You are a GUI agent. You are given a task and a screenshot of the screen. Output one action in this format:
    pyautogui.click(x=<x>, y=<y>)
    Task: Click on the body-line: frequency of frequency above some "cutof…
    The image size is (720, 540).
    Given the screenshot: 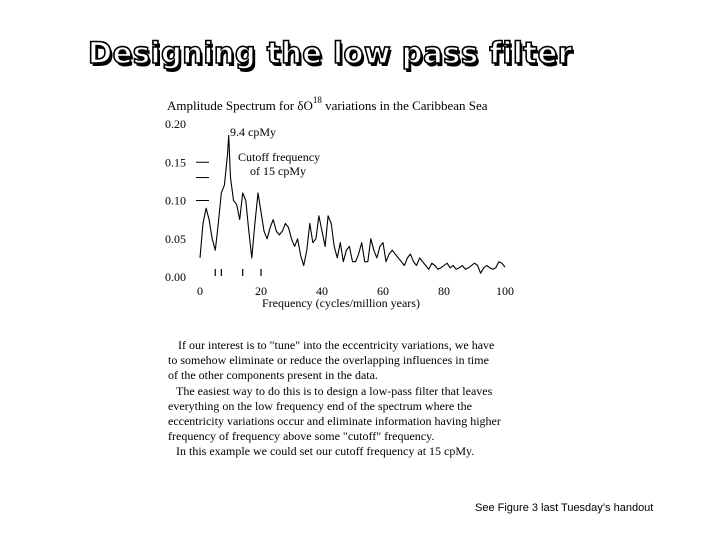 What is the action you would take?
    pyautogui.click(x=301, y=436)
    